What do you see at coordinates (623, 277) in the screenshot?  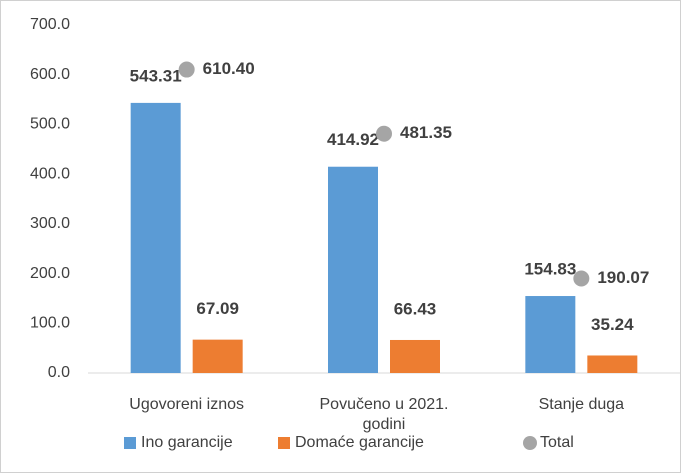 I see `data-label: 190.07` at bounding box center [623, 277].